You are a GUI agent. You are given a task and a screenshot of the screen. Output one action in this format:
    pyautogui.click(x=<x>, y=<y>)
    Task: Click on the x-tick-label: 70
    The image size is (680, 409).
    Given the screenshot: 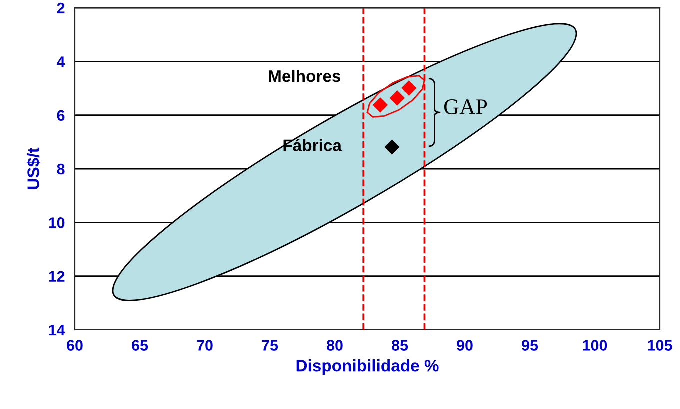 What is the action you would take?
    pyautogui.click(x=205, y=345)
    